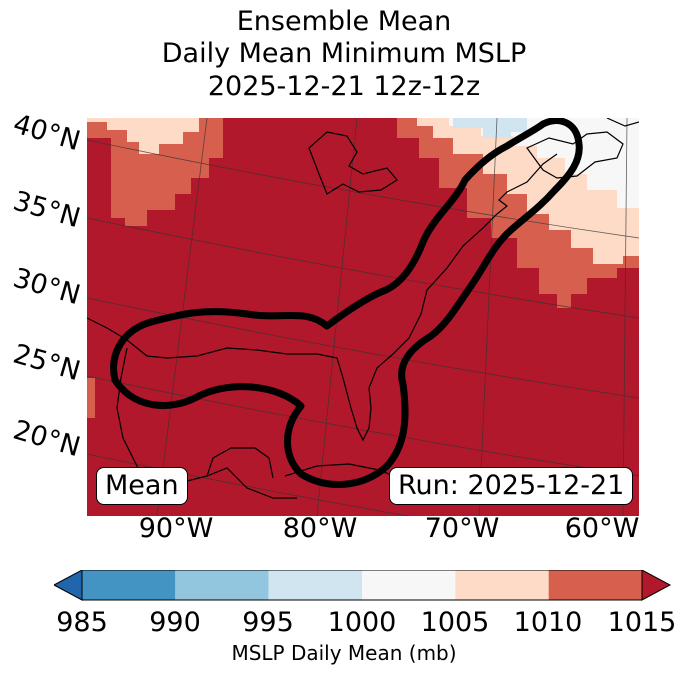  Describe the element at coordinates (344, 86) in the screenshot. I see `title-line-3: 2025-12-21 12z-12z` at that location.